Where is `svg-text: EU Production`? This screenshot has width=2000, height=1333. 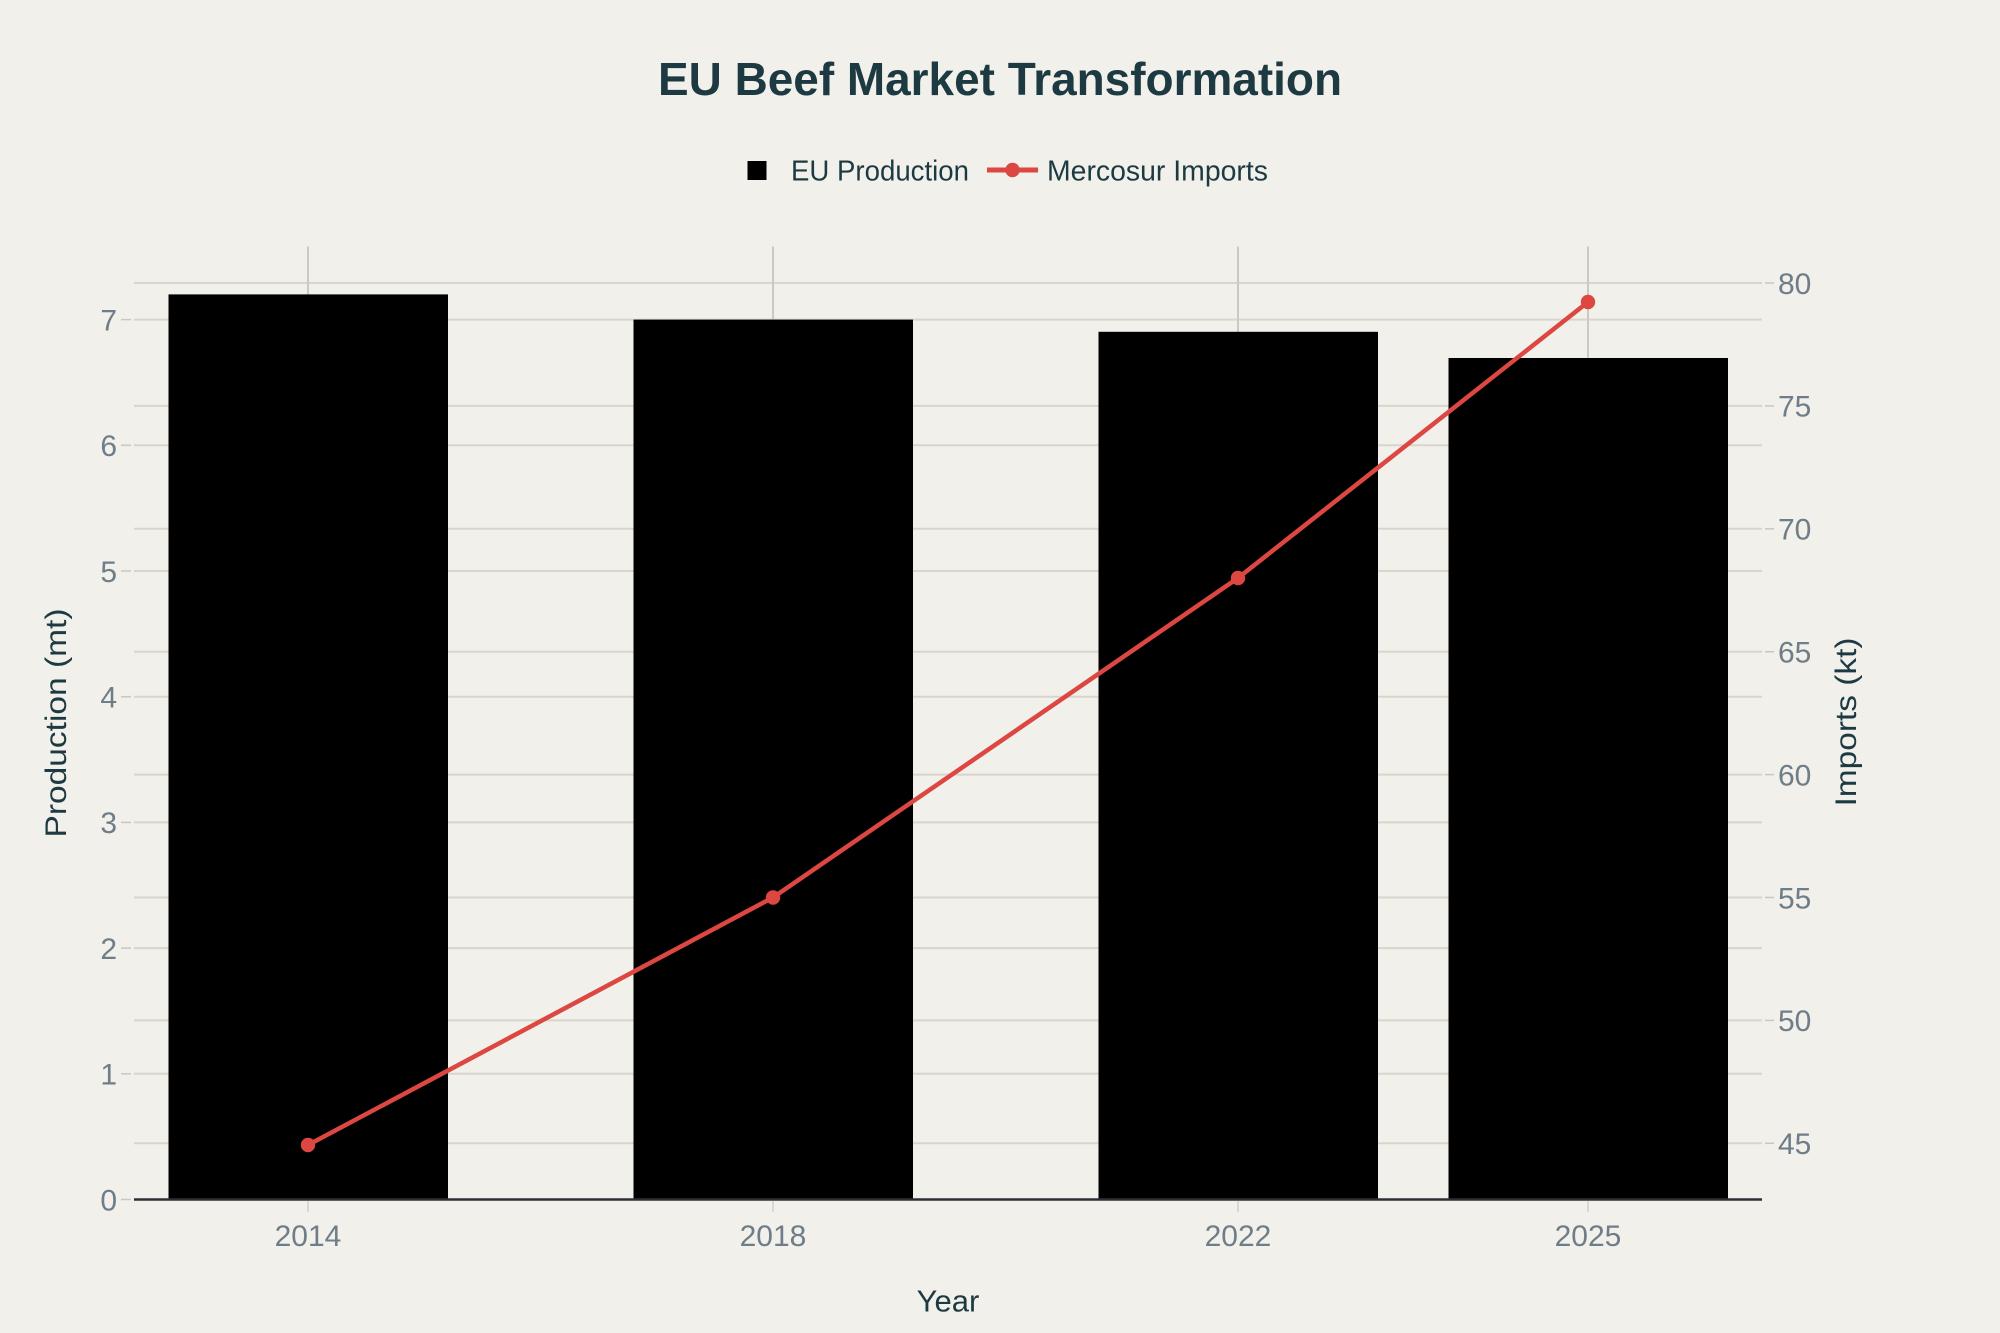
svg-text: EU Production is located at coordinates (880, 172).